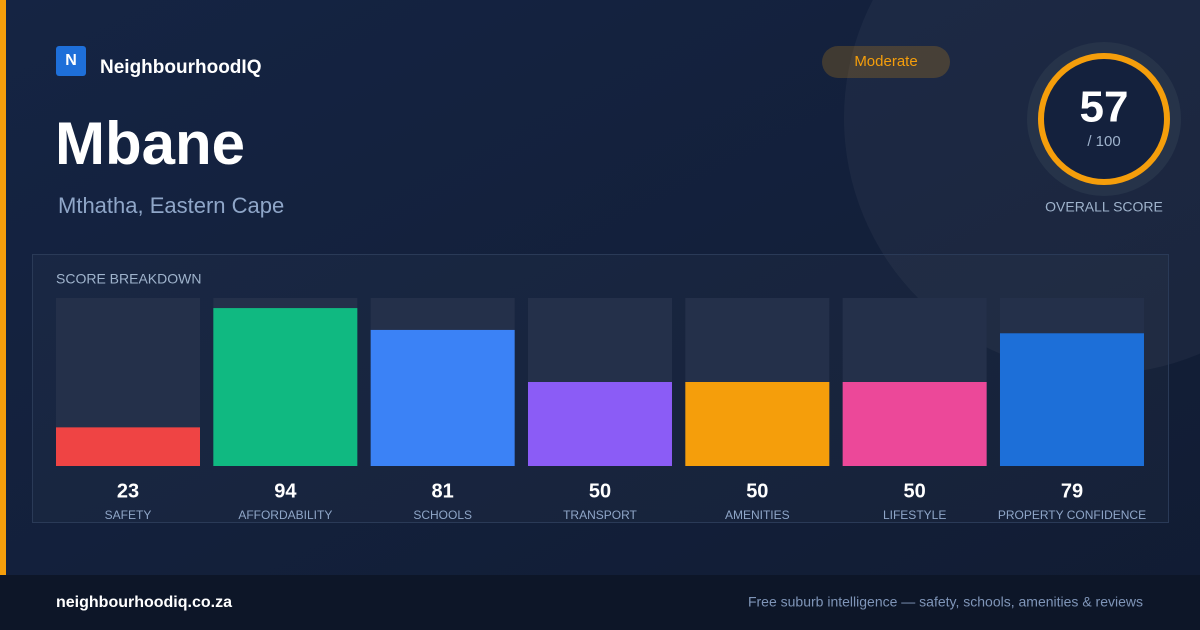 Image resolution: width=1200 pixels, height=630 pixels. I want to click on category-label: SCHOOLS, so click(442, 515).